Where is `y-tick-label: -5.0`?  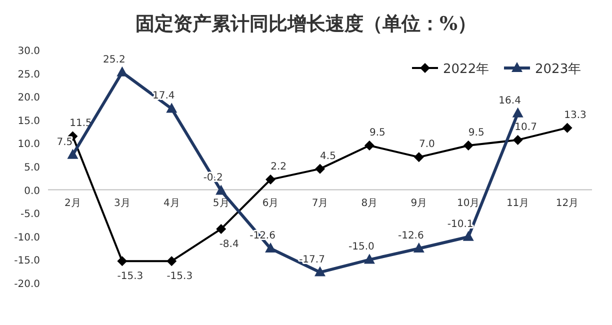
y-tick-label: -5.0 is located at coordinates (30, 214).